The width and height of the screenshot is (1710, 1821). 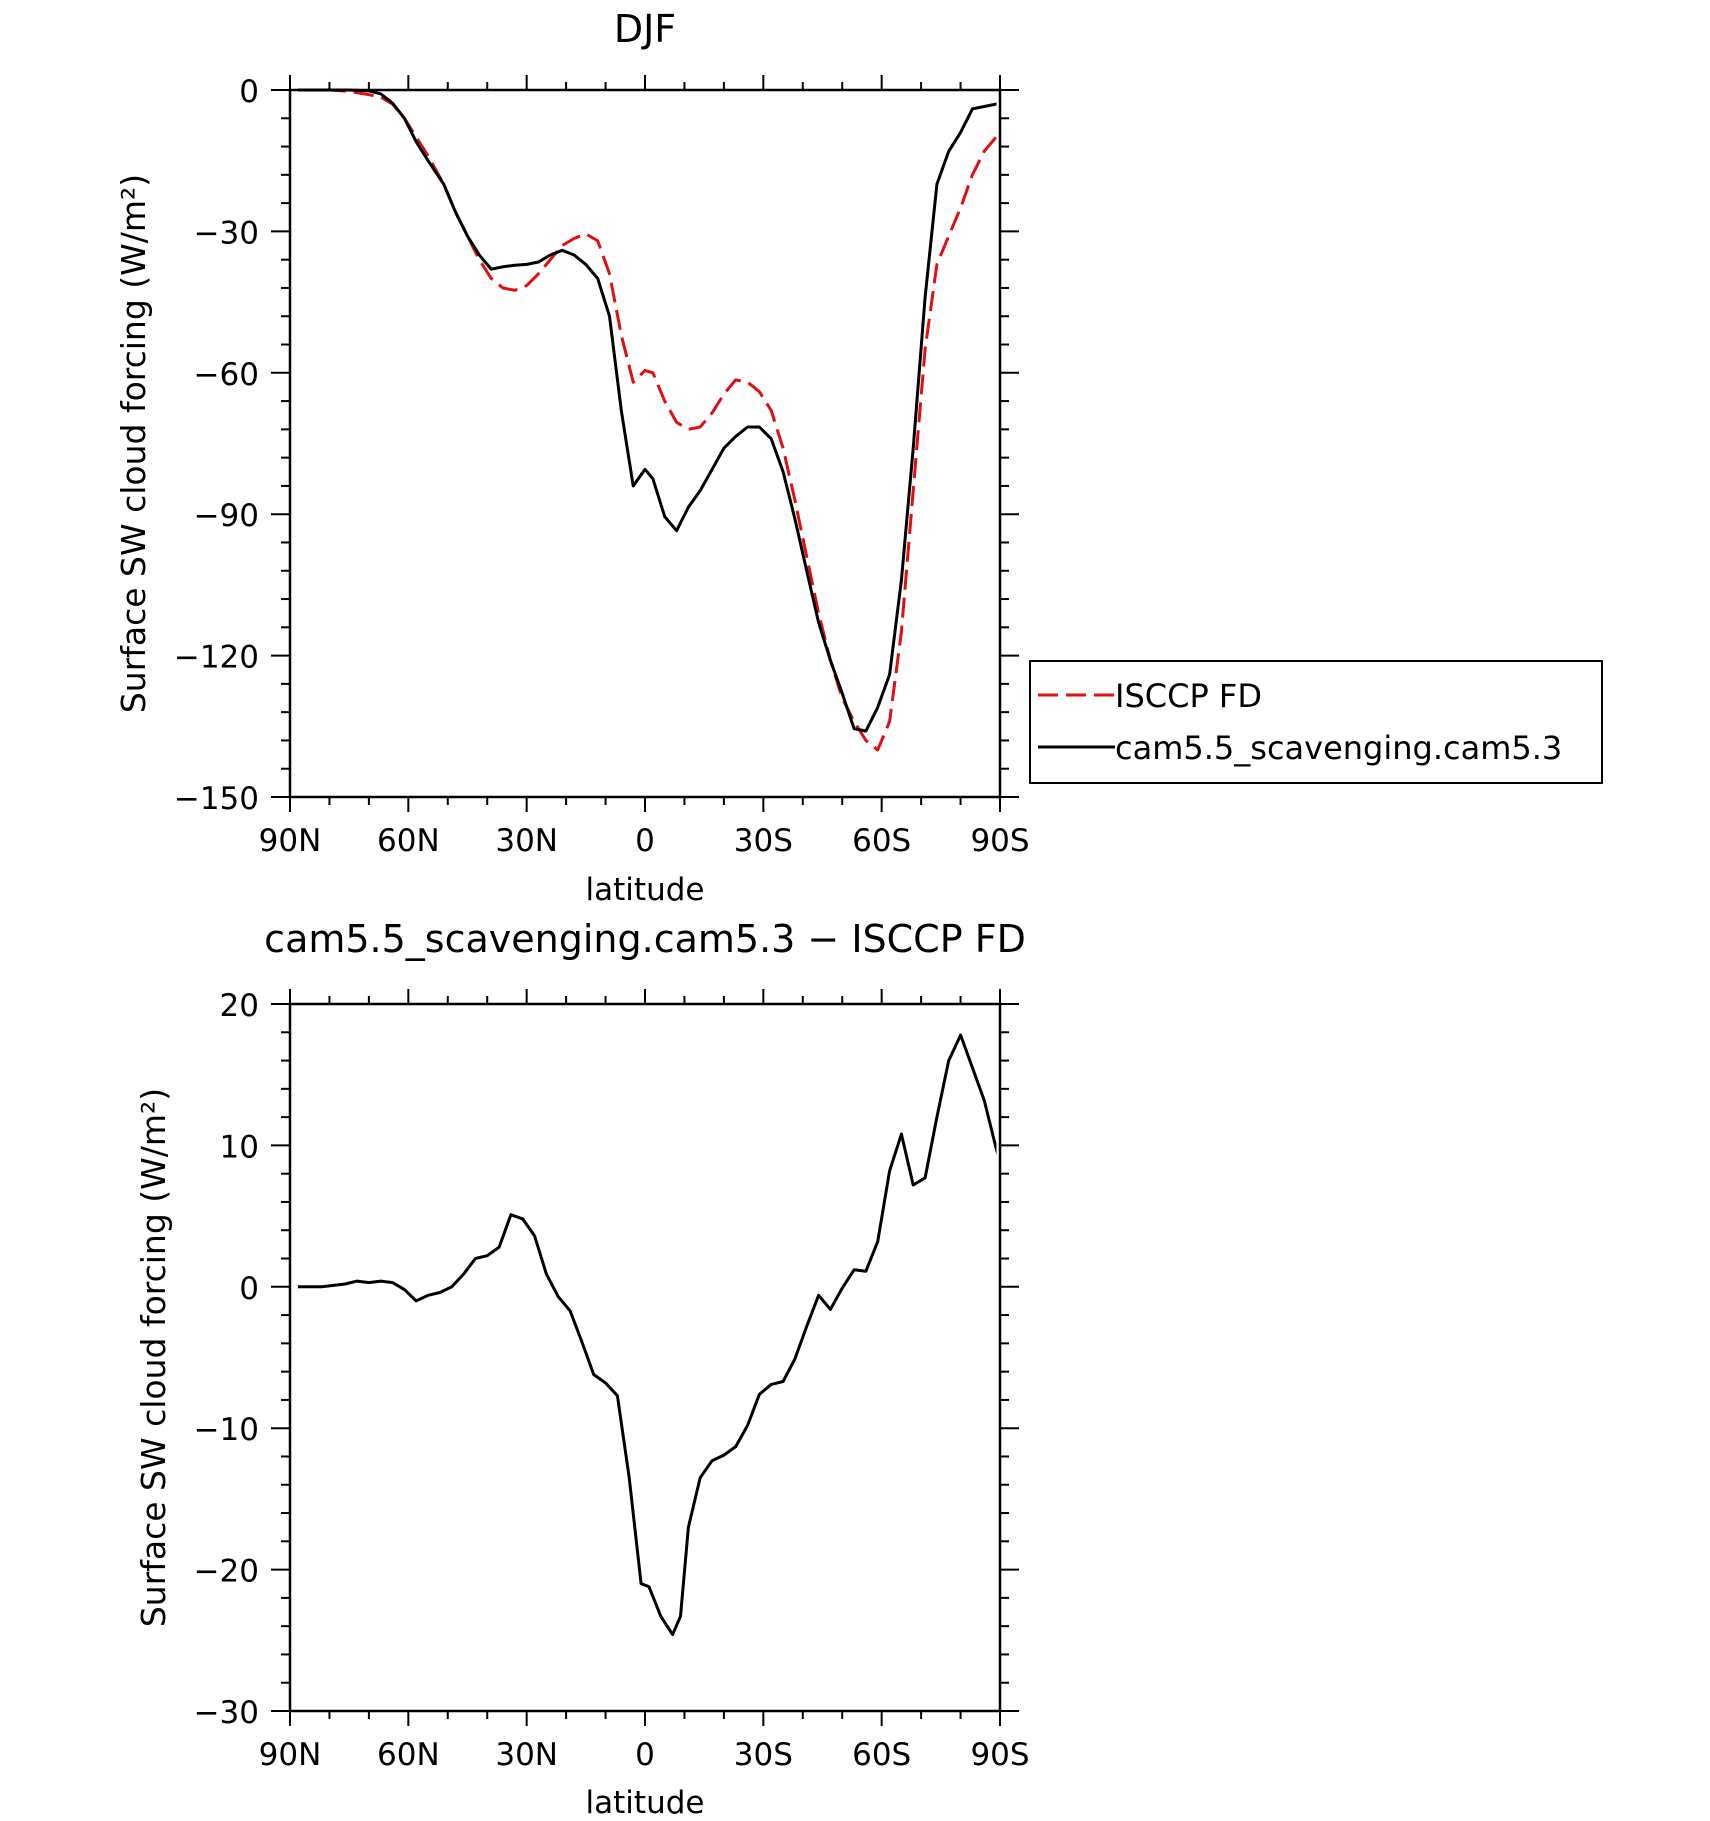 I want to click on chart-2-x-tick-label: 30N, so click(x=526, y=1755).